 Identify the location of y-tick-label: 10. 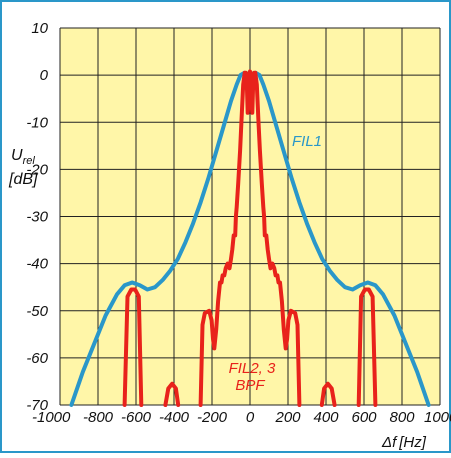
(39, 28).